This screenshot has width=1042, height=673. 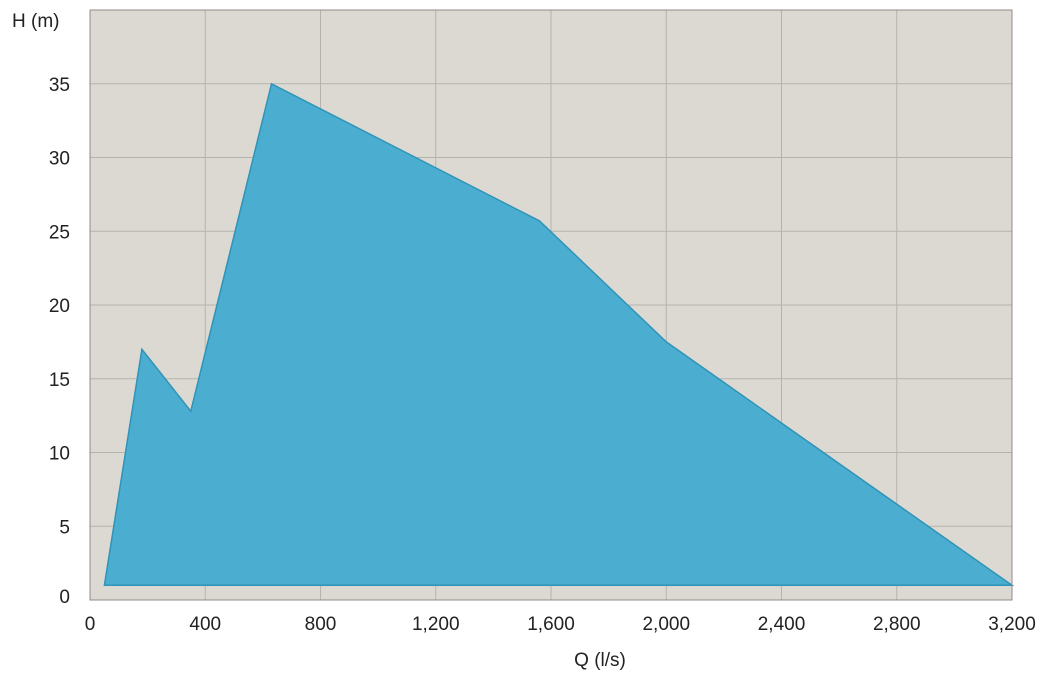 I want to click on y-tick-label: 30, so click(x=59, y=159).